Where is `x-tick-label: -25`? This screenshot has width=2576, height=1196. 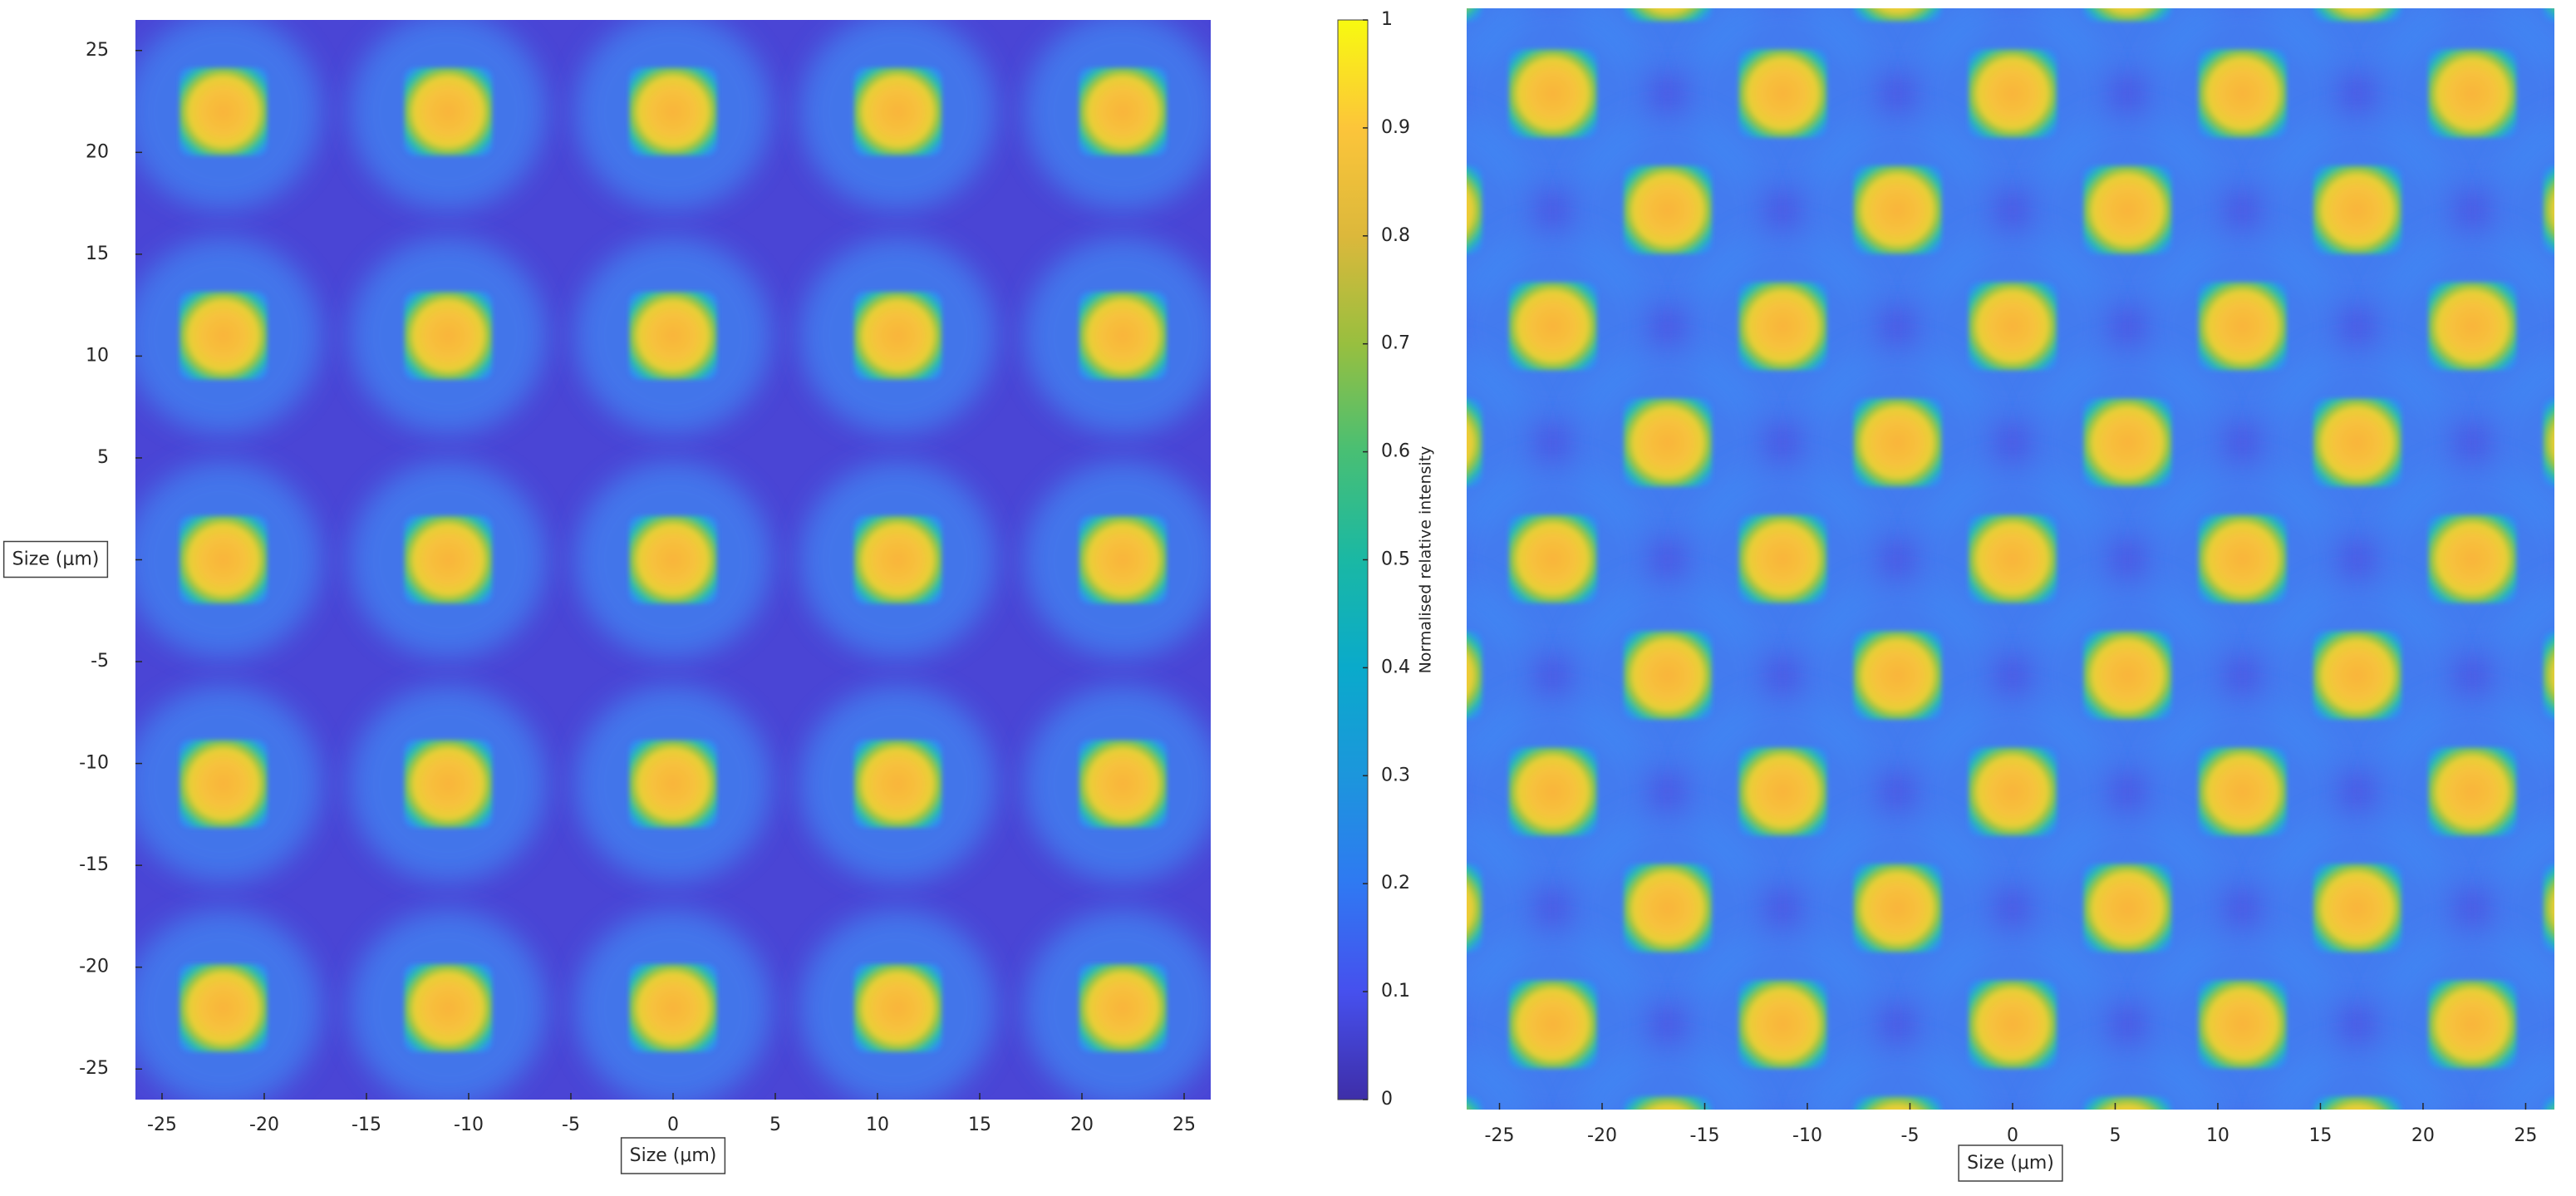
x-tick-label: -25 is located at coordinates (162, 1125).